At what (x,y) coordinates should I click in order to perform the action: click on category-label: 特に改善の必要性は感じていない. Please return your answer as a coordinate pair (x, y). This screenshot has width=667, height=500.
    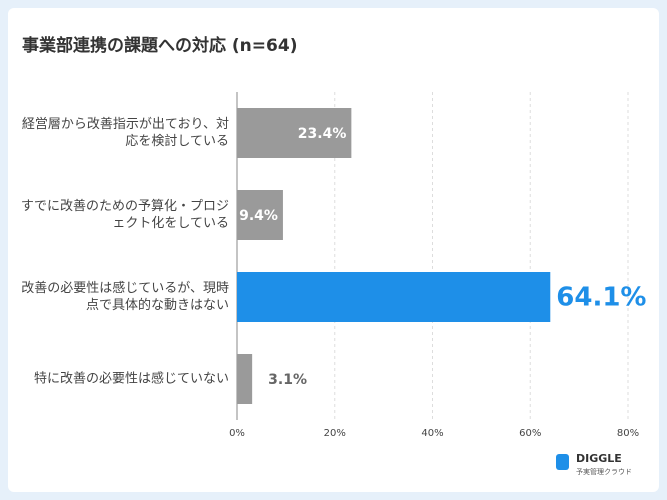
    Looking at the image, I should click on (131, 379).